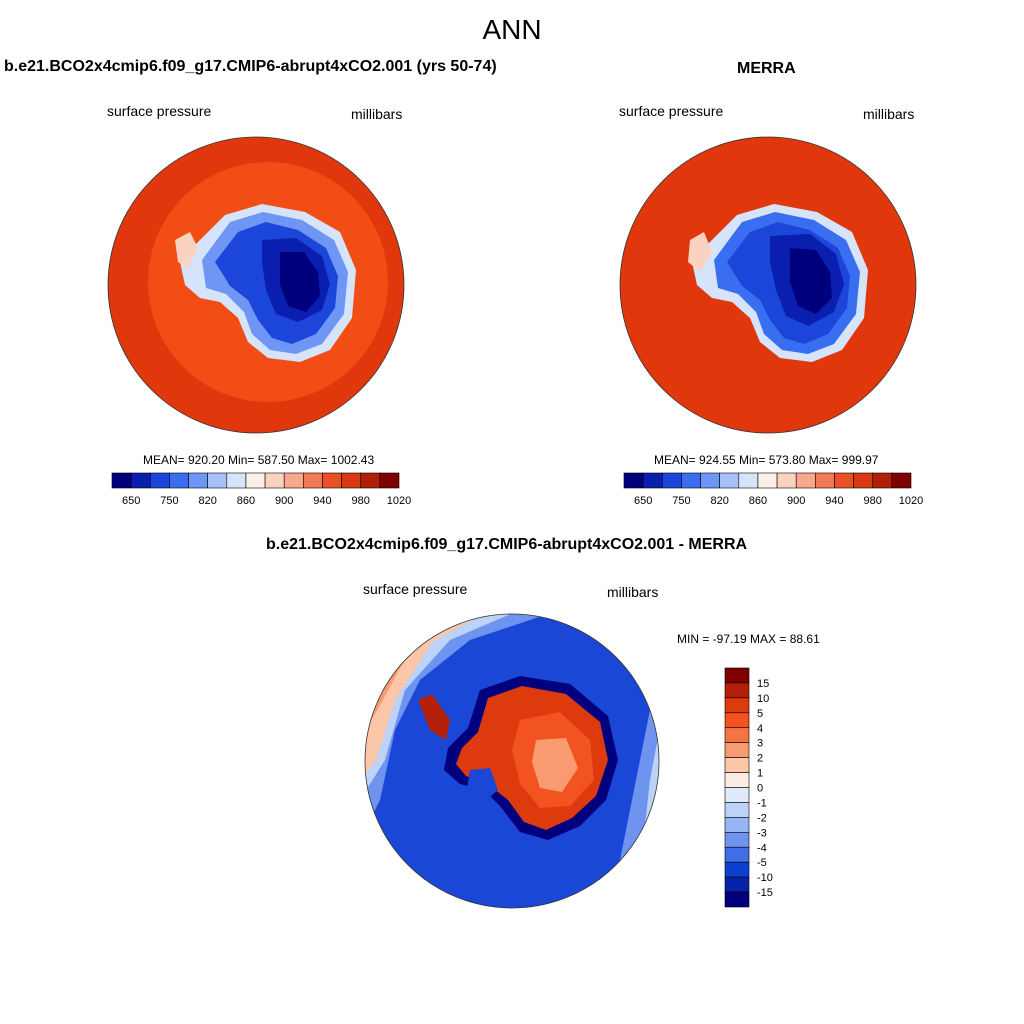 The image size is (1024, 1024). What do you see at coordinates (762, 803) in the screenshot?
I see `colorbar-tick-label: -1` at bounding box center [762, 803].